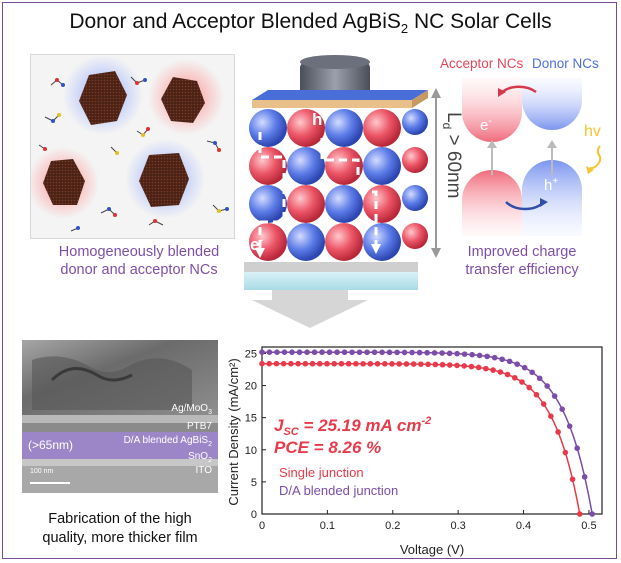 The height and width of the screenshot is (563, 621). What do you see at coordinates (321, 472) in the screenshot?
I see `legend-single-junction: Single junction` at bounding box center [321, 472].